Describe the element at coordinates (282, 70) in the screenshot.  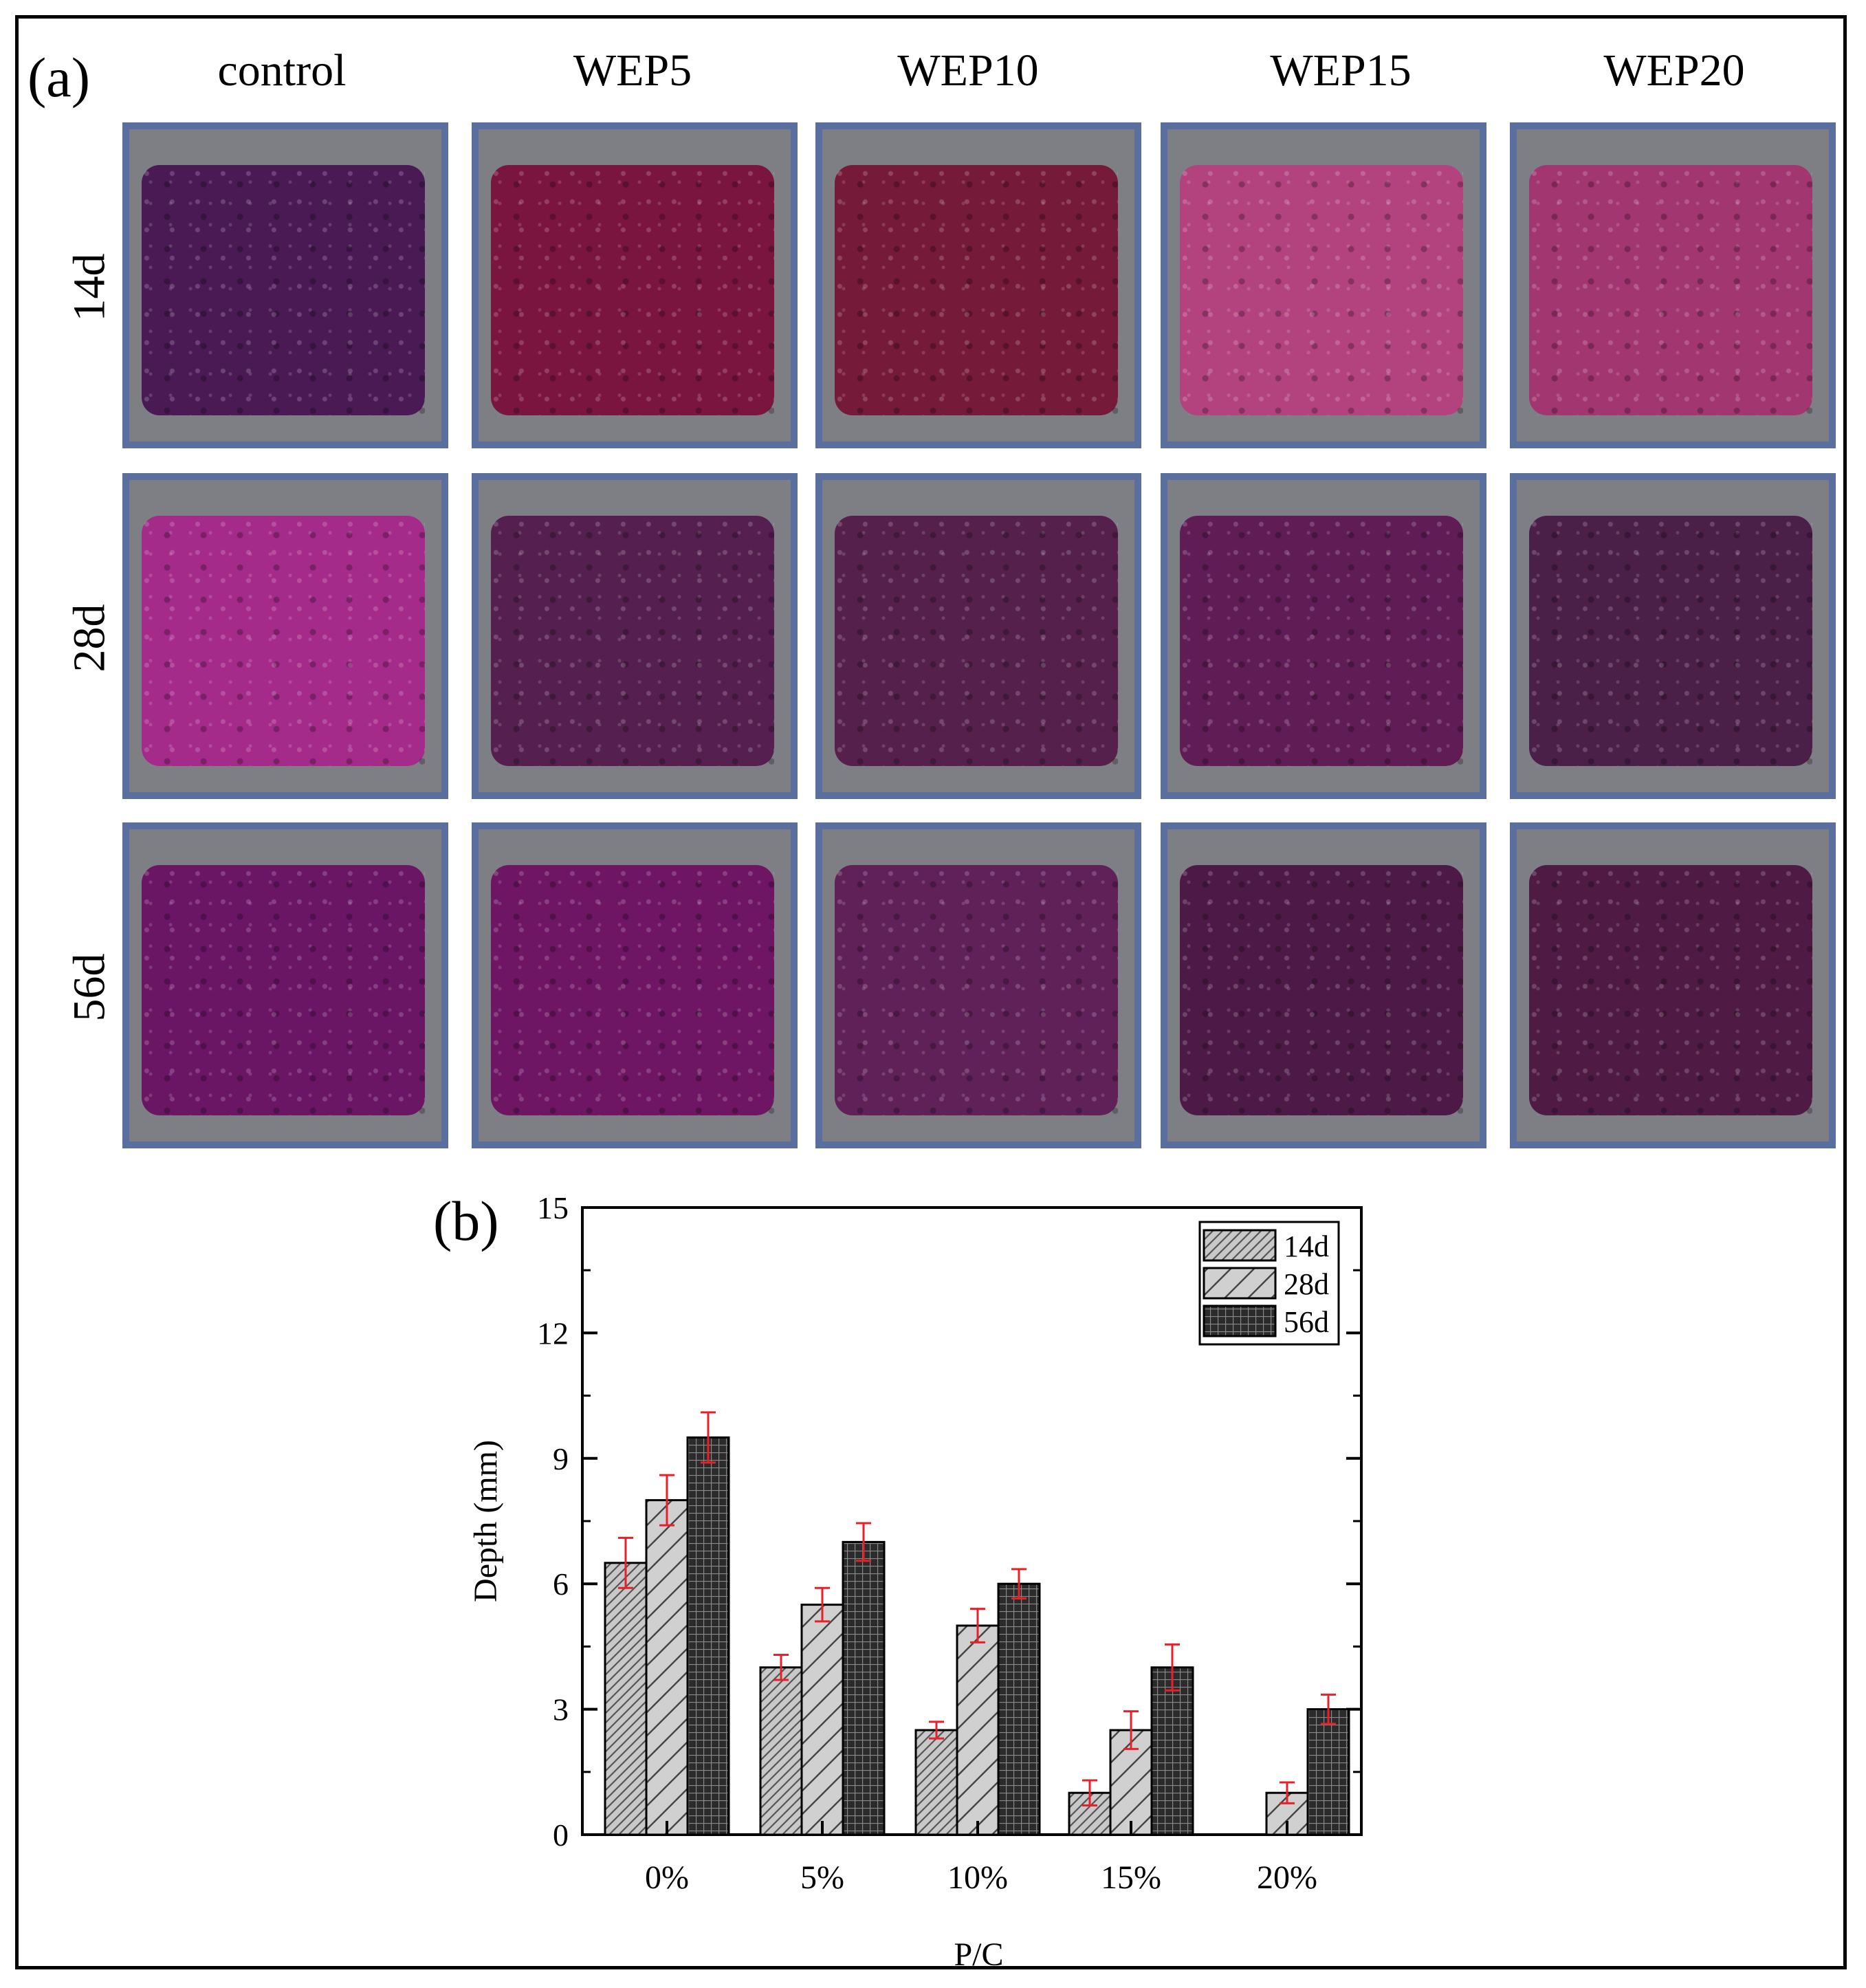
I see `column-label-control: control` at that location.